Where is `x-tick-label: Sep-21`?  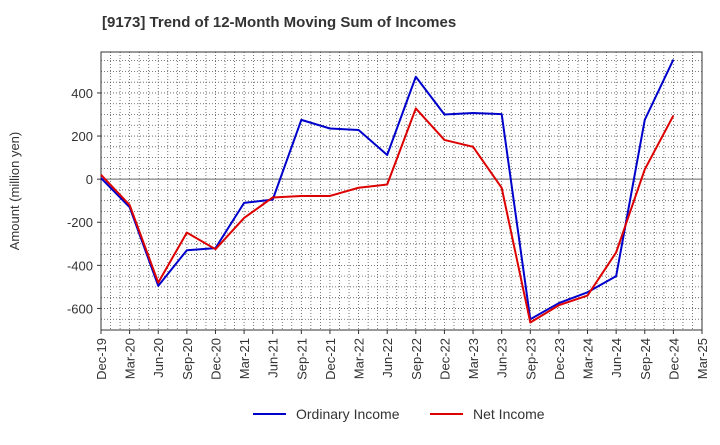
x-tick-label: Sep-21 is located at coordinates (301, 359).